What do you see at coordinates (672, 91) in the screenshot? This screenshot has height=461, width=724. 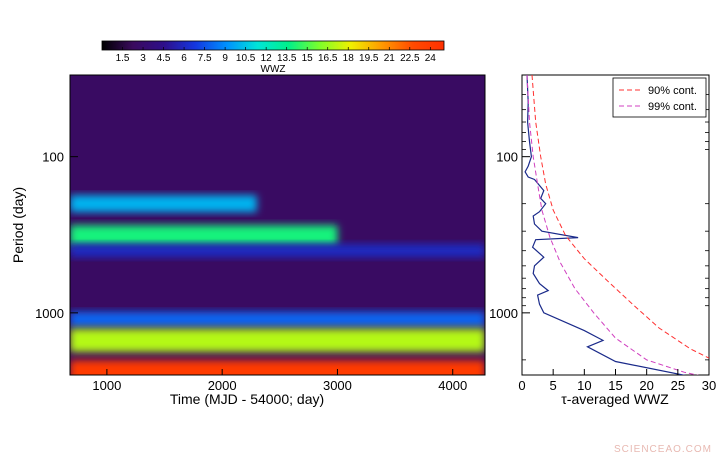 I see `legend-label-90: 90% cont.` at bounding box center [672, 91].